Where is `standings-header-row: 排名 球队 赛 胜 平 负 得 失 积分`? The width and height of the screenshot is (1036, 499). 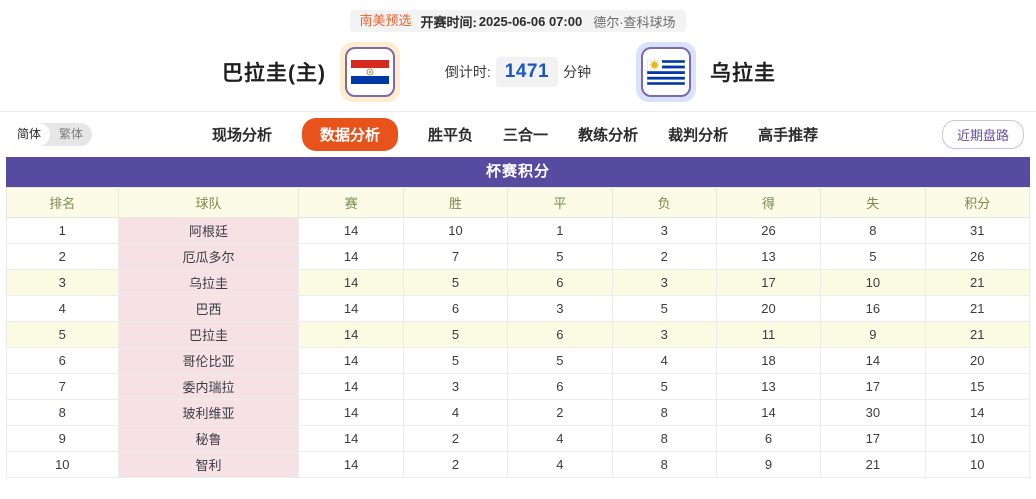
standings-header-row: 排名 球队 赛 胜 平 负 得 失 积分 is located at coordinates (518, 202).